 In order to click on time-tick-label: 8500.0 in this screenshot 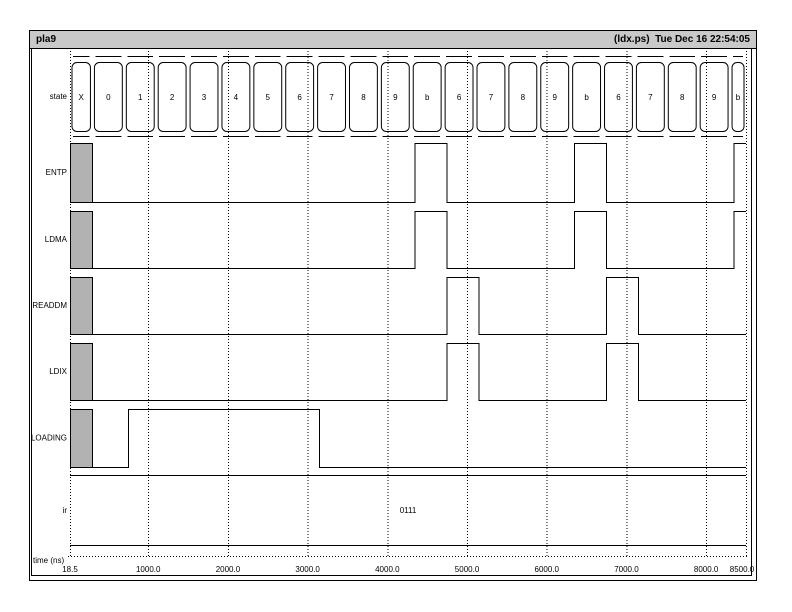, I will do `click(742, 569)`.